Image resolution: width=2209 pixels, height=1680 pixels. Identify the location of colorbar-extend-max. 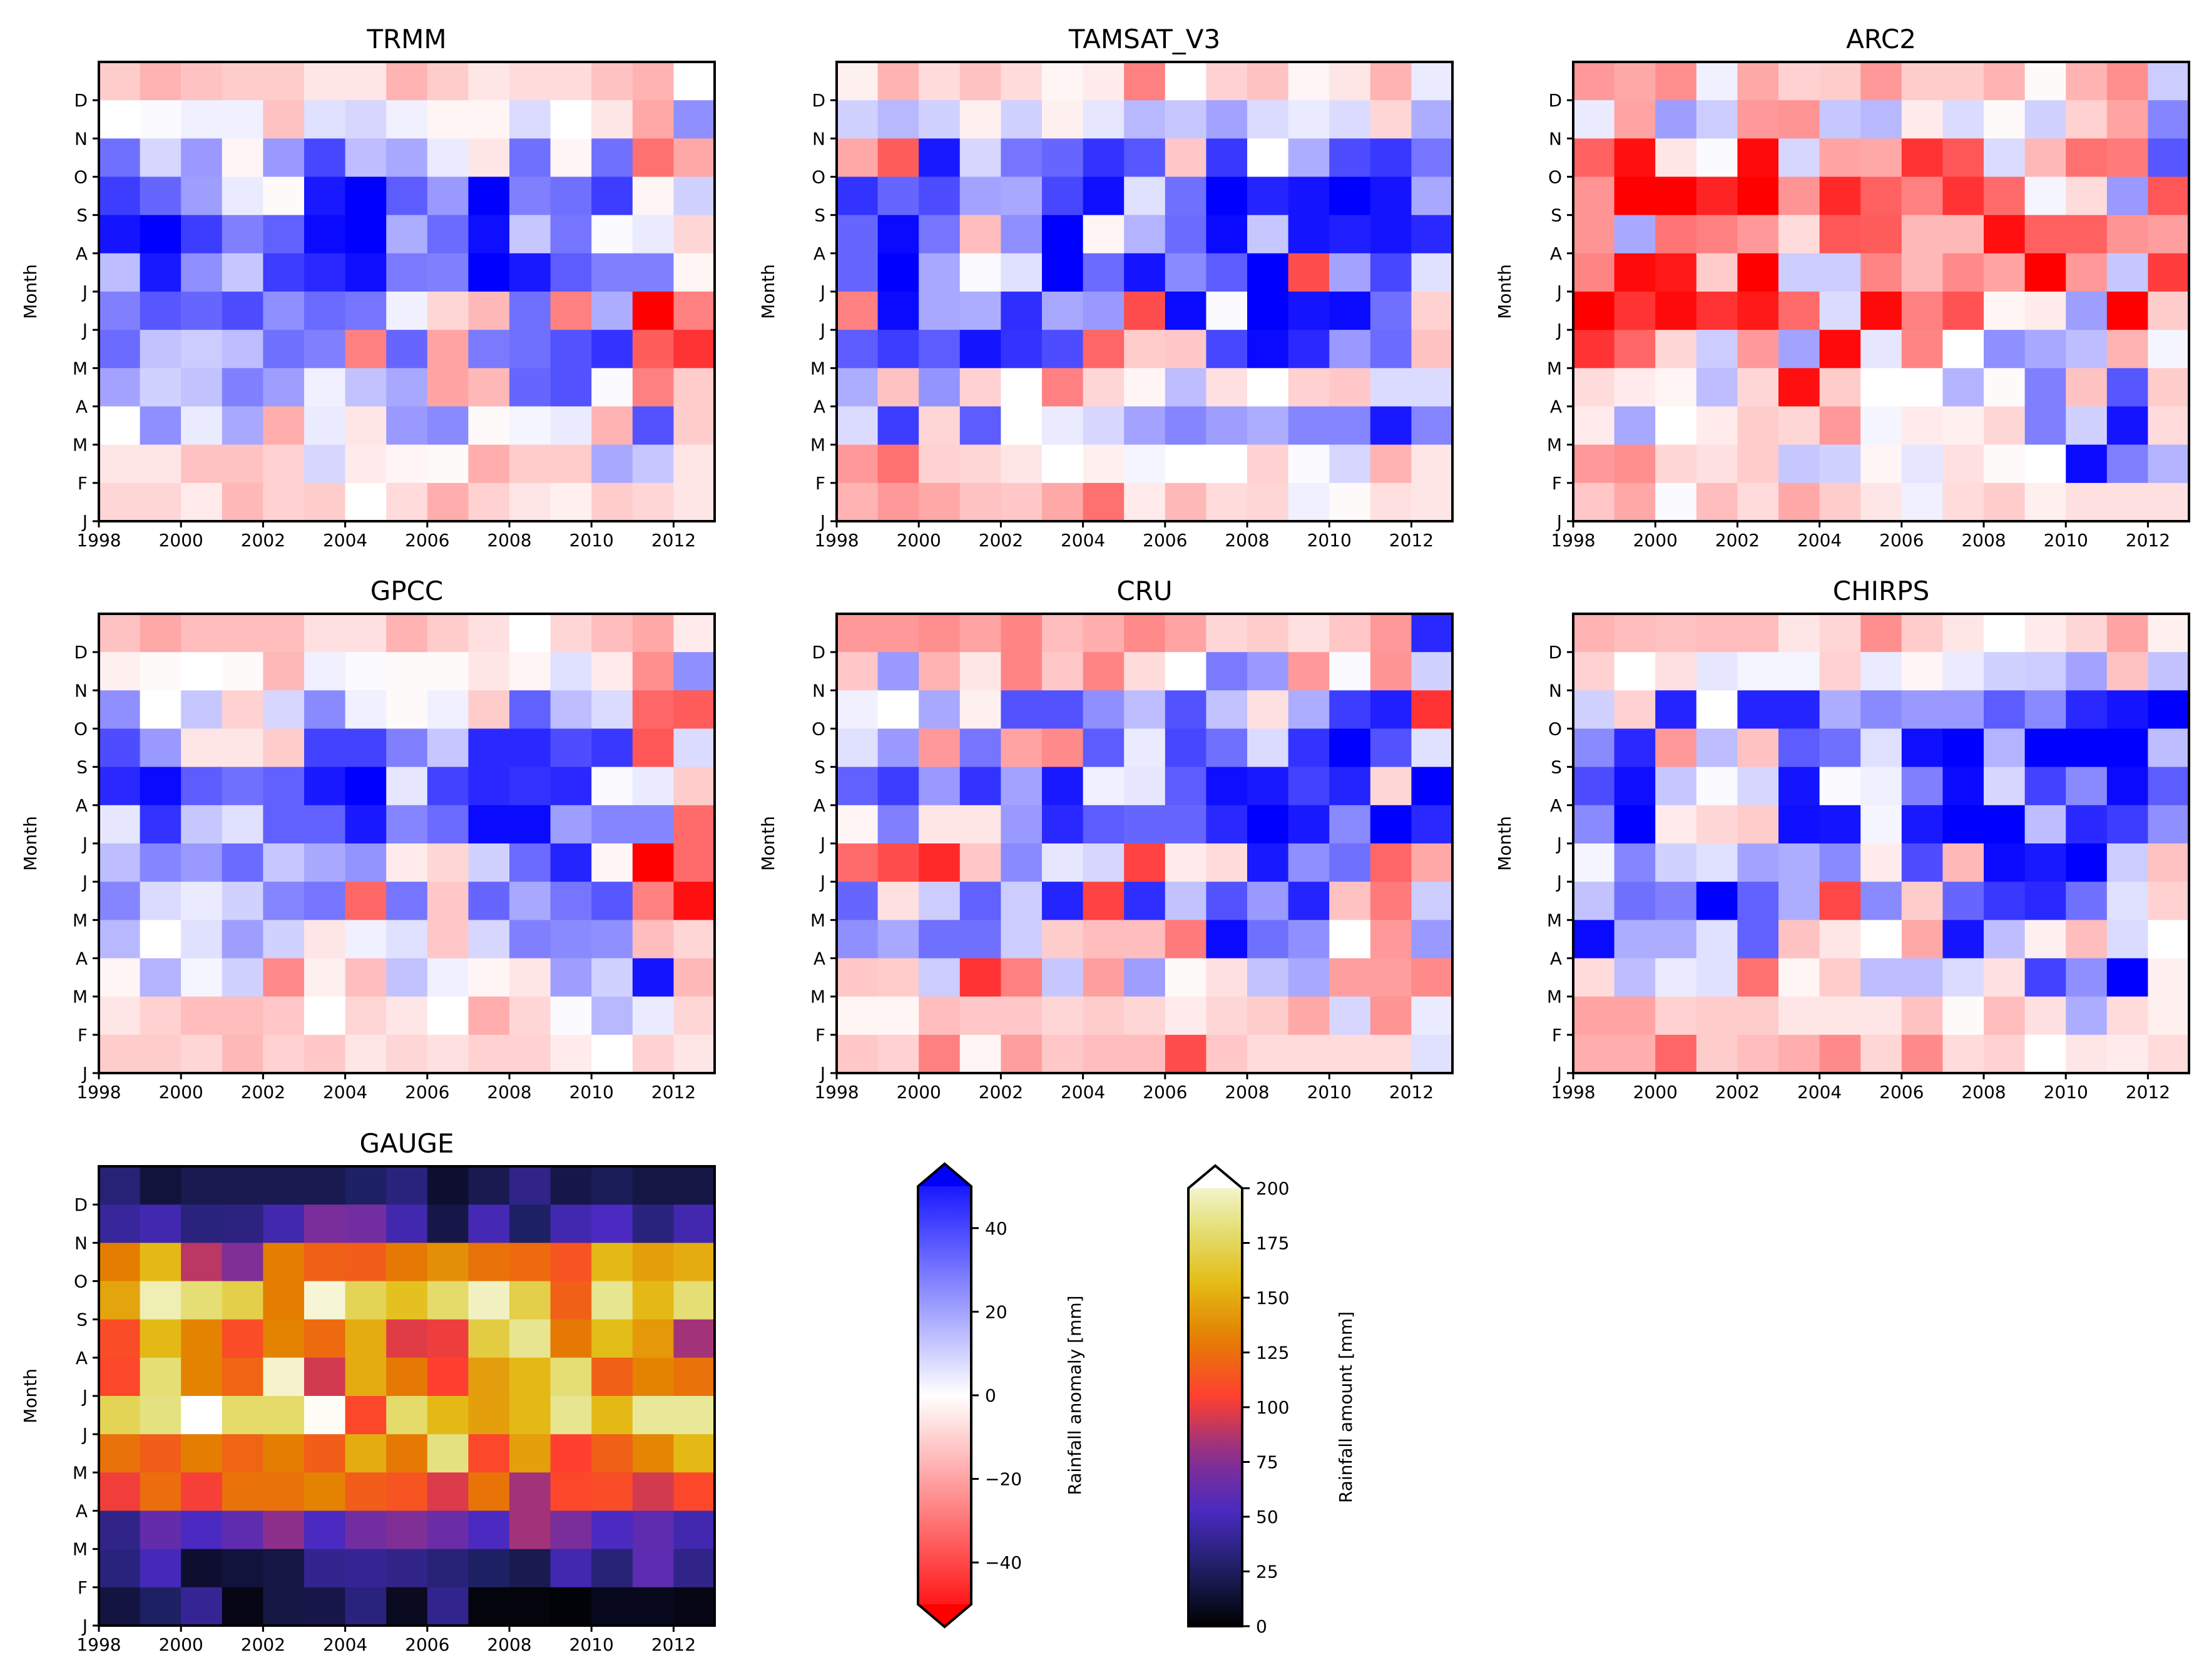
(1215, 1177).